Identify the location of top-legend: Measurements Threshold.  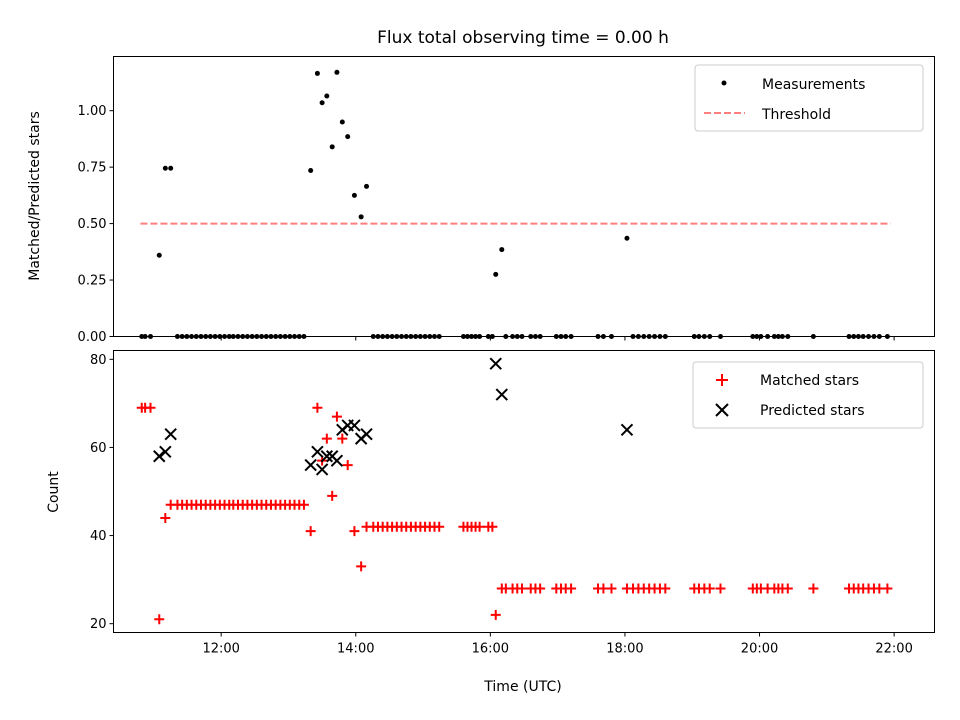
(809, 98).